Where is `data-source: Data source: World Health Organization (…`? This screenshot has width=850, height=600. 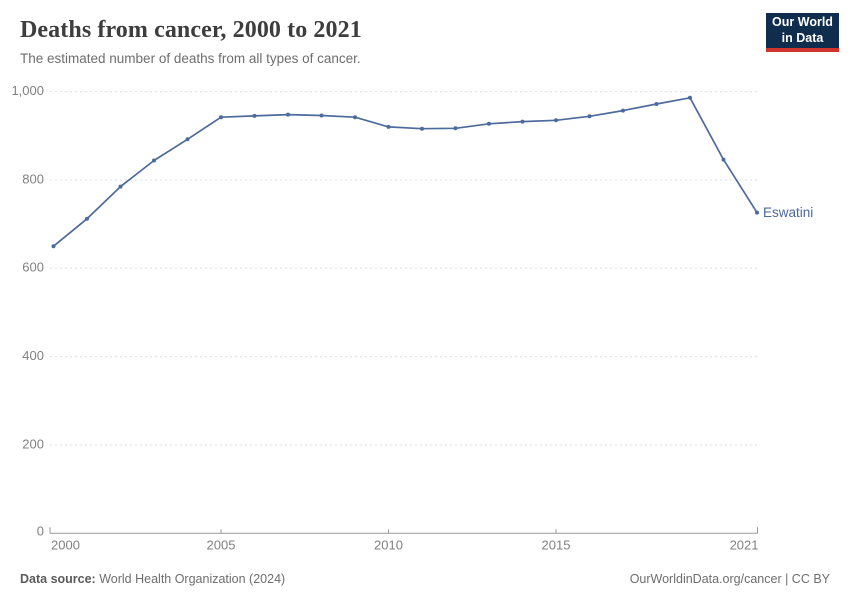 data-source: Data source: World Health Organization (… is located at coordinates (152, 579).